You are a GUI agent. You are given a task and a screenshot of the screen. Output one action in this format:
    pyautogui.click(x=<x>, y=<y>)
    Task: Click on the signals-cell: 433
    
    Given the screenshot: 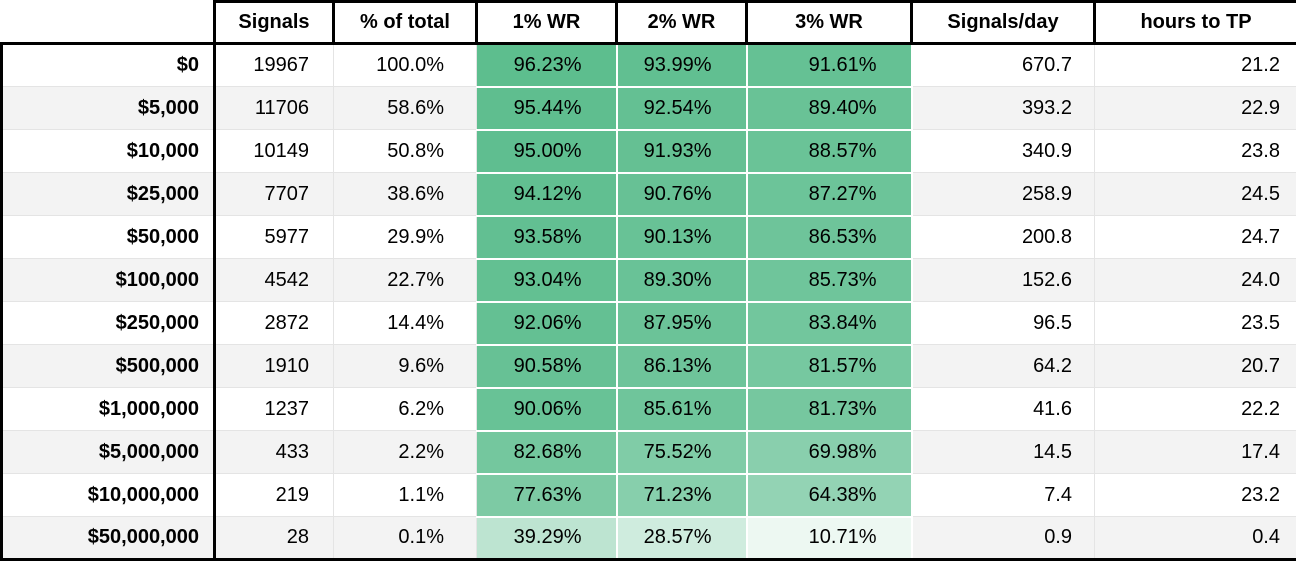 What is the action you would take?
    pyautogui.click(x=274, y=452)
    